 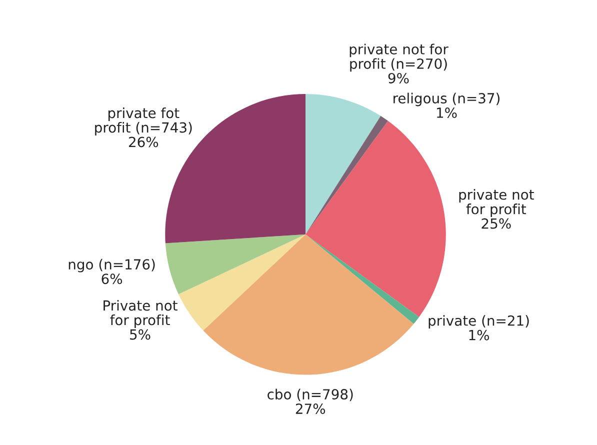 I want to click on slice-label: cbo (n=798), so click(x=310, y=395).